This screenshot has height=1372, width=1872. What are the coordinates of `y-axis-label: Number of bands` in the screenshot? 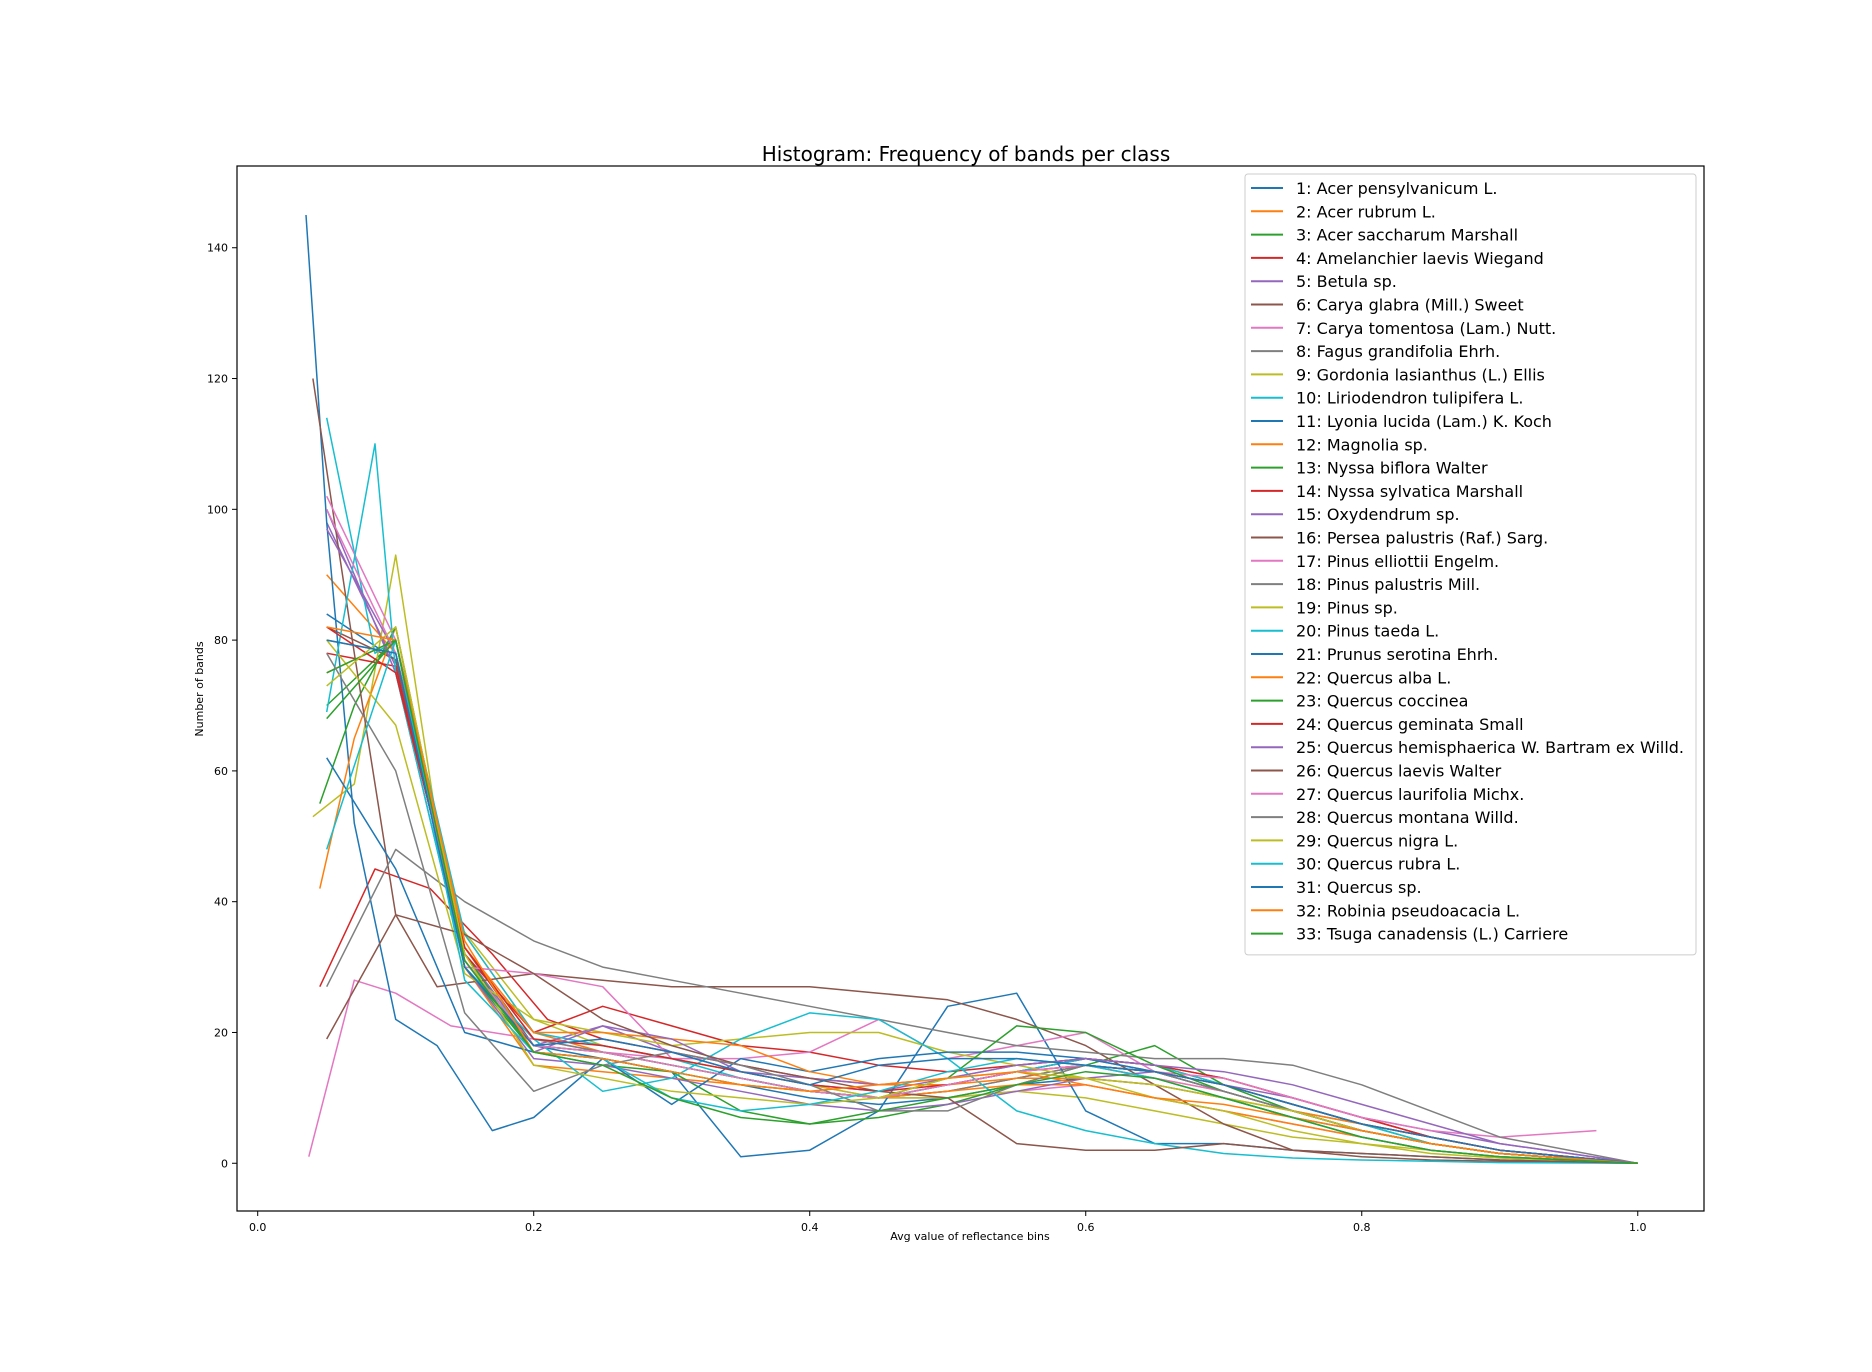 It's located at (199, 688).